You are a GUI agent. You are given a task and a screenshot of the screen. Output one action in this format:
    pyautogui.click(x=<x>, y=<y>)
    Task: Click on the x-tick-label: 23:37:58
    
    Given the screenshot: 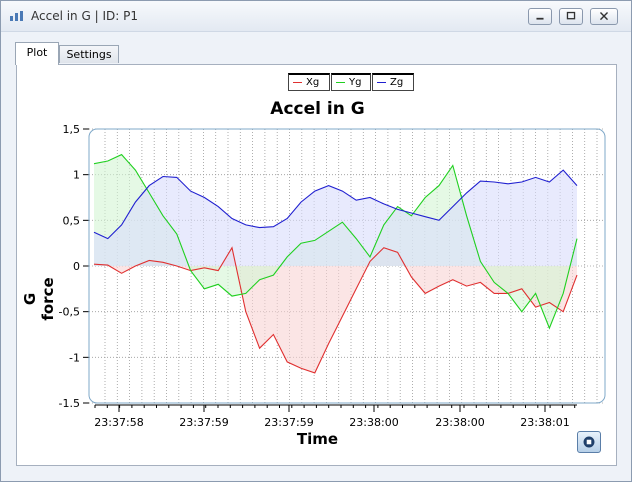 What is the action you would take?
    pyautogui.click(x=118, y=422)
    